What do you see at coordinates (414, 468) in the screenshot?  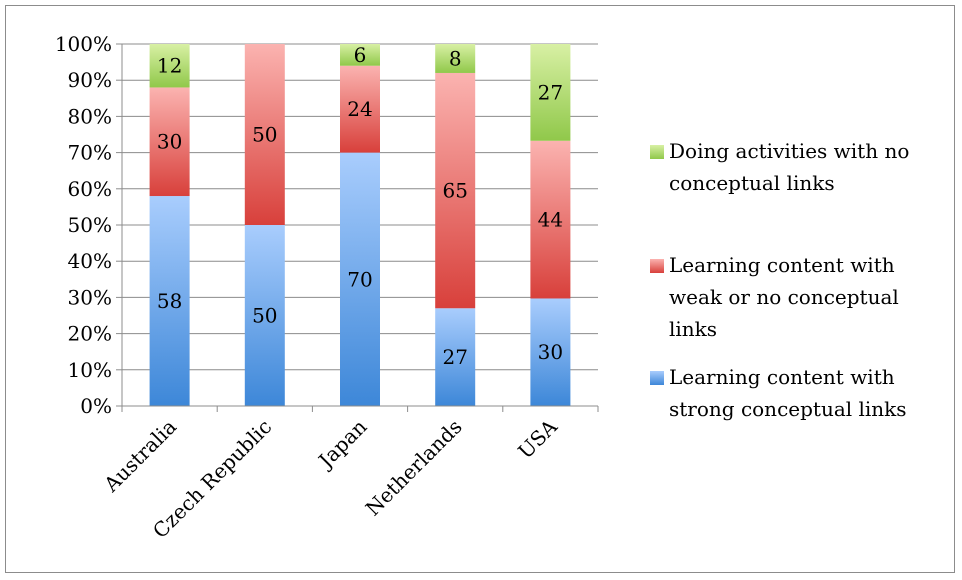 I see `x-tick-label: Netherlands` at bounding box center [414, 468].